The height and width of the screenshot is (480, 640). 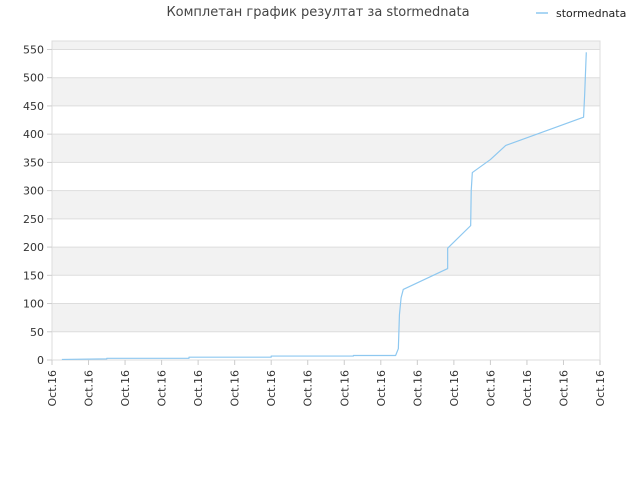 What do you see at coordinates (33, 275) in the screenshot?
I see `y-tick-label: 150` at bounding box center [33, 275].